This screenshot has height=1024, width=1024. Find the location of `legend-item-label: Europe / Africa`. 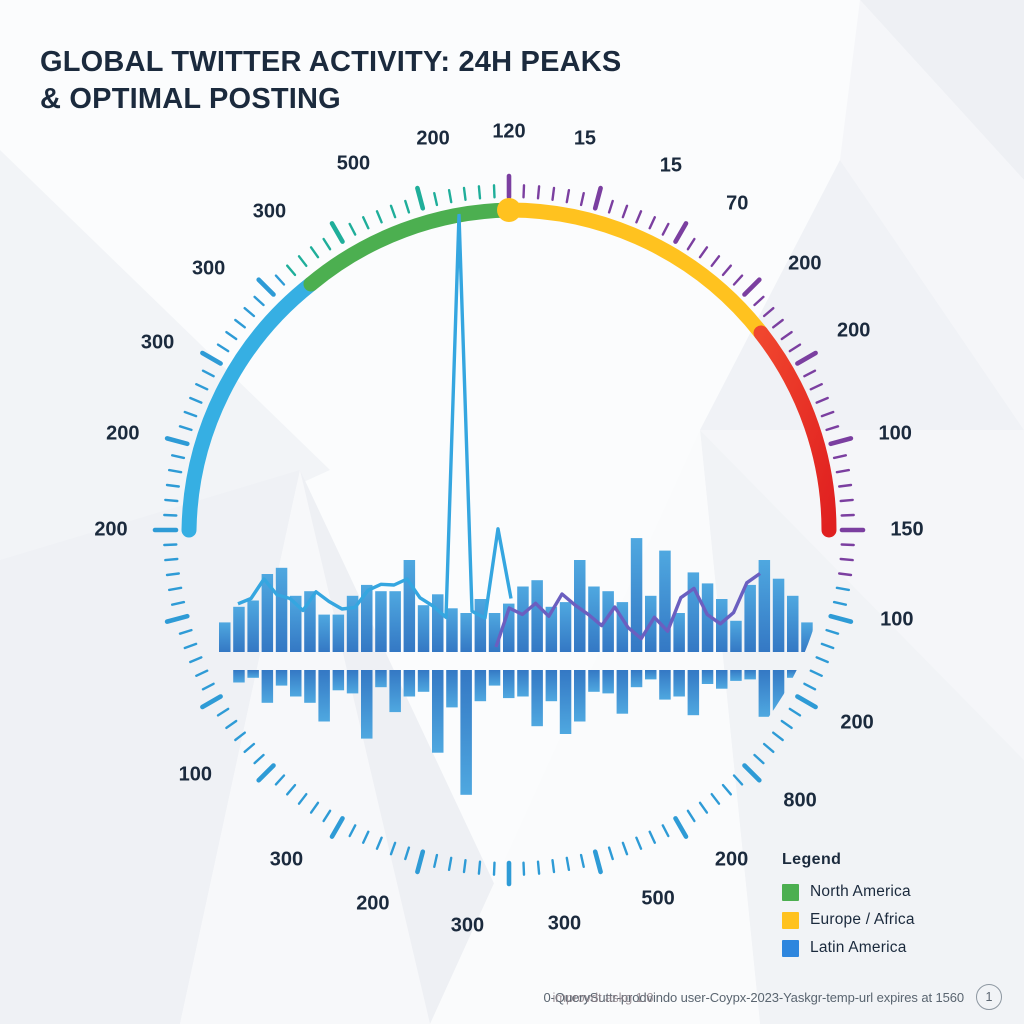

legend-item-label: Europe / Africa is located at coordinates (862, 919).